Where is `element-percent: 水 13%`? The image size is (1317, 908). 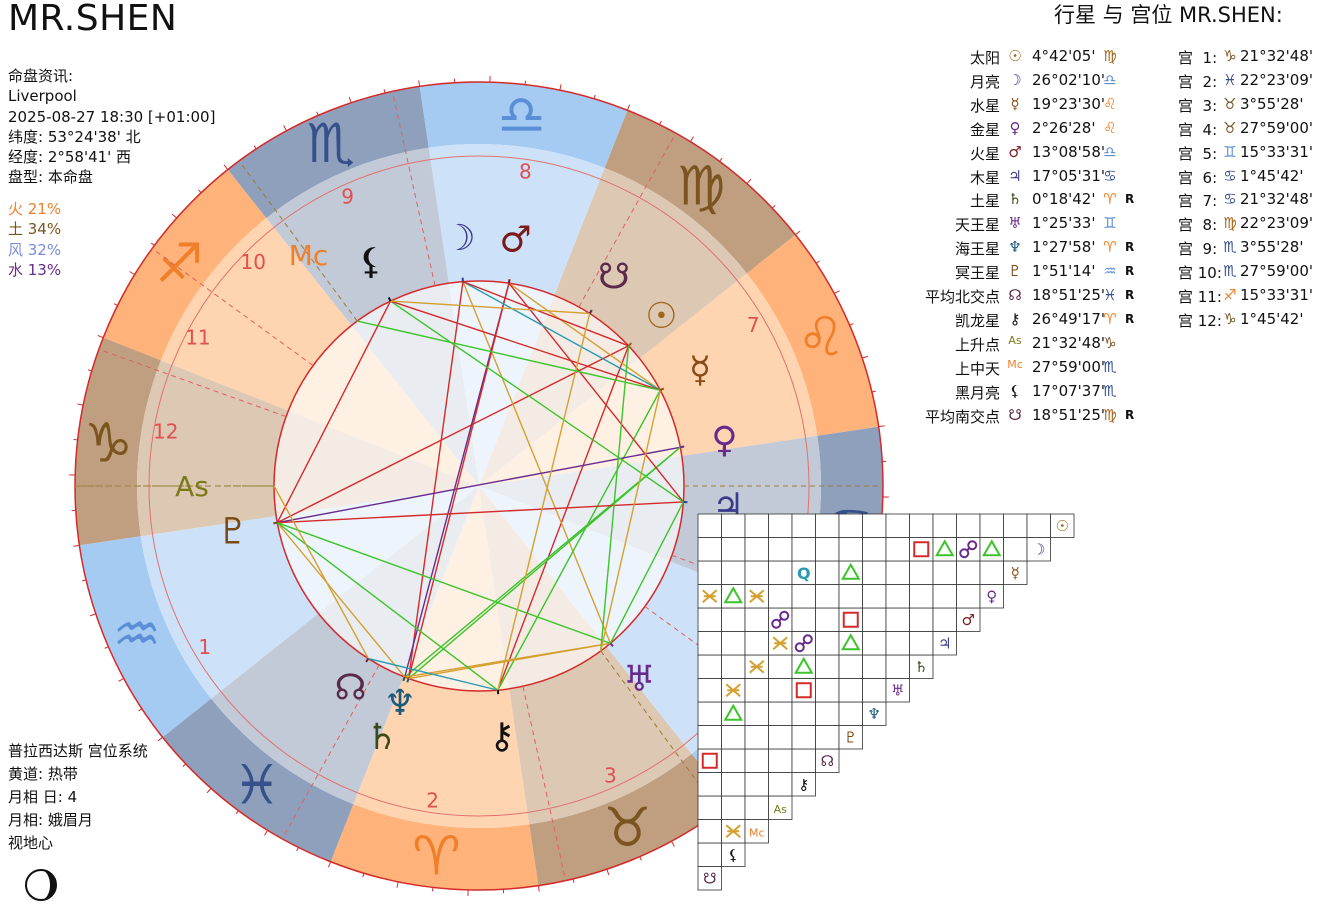 element-percent: 水 13% is located at coordinates (35, 269).